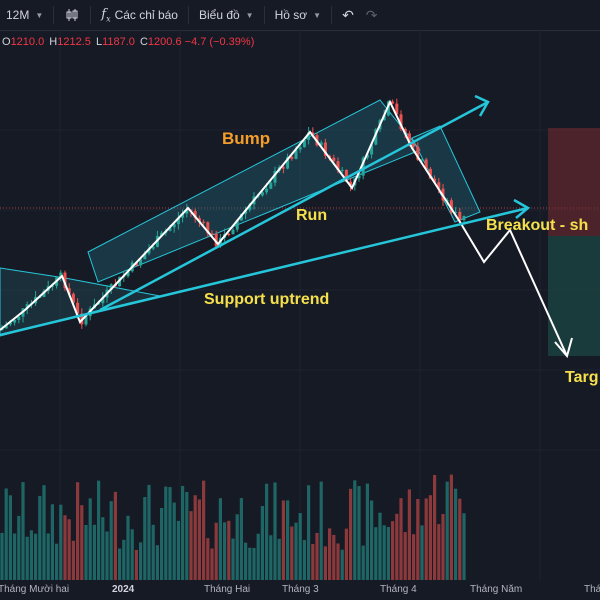 The height and width of the screenshot is (600, 600). I want to click on open-label: O, so click(6, 42).